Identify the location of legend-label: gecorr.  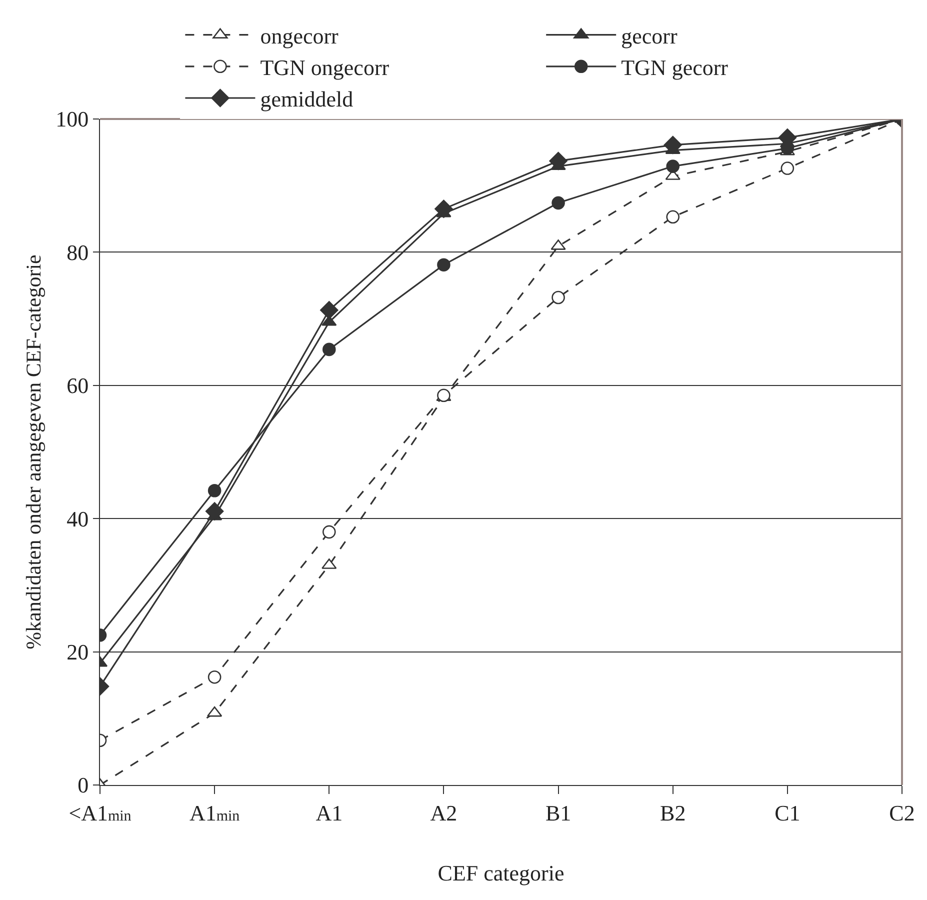
(649, 35).